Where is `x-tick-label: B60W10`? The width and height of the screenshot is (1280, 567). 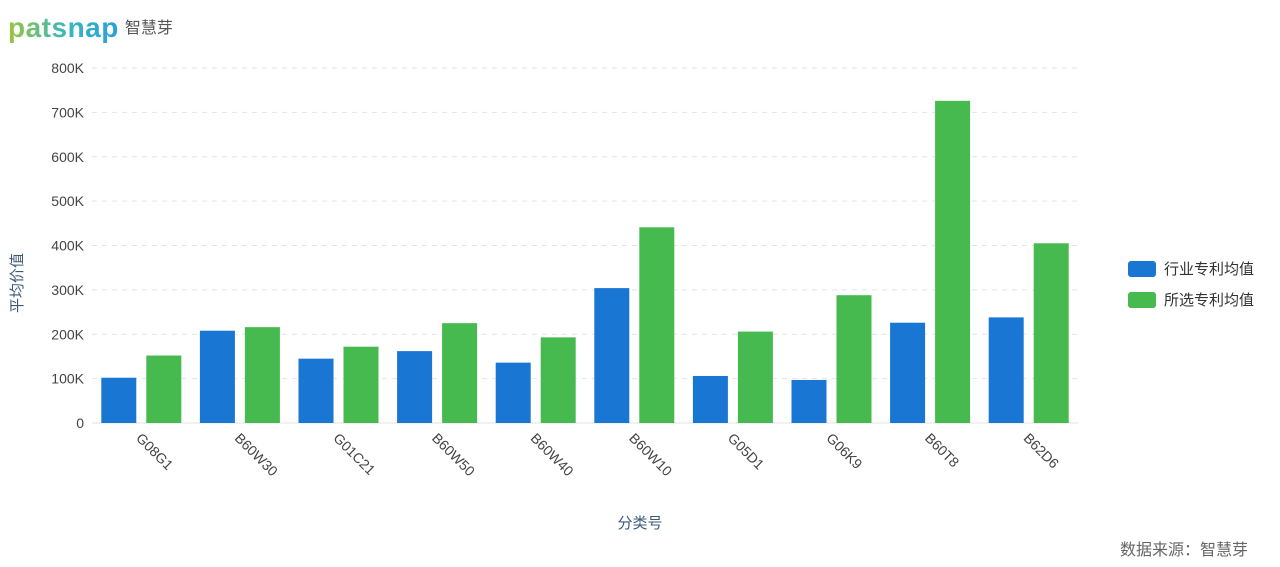
x-tick-label: B60W10 is located at coordinates (650, 454).